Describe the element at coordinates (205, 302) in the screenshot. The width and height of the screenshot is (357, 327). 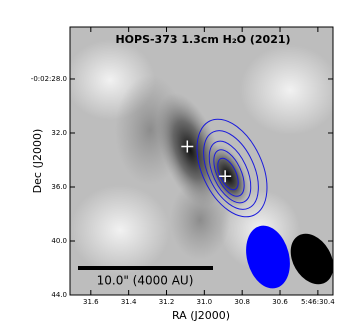
I see `x-tick-label: 31.0` at that location.